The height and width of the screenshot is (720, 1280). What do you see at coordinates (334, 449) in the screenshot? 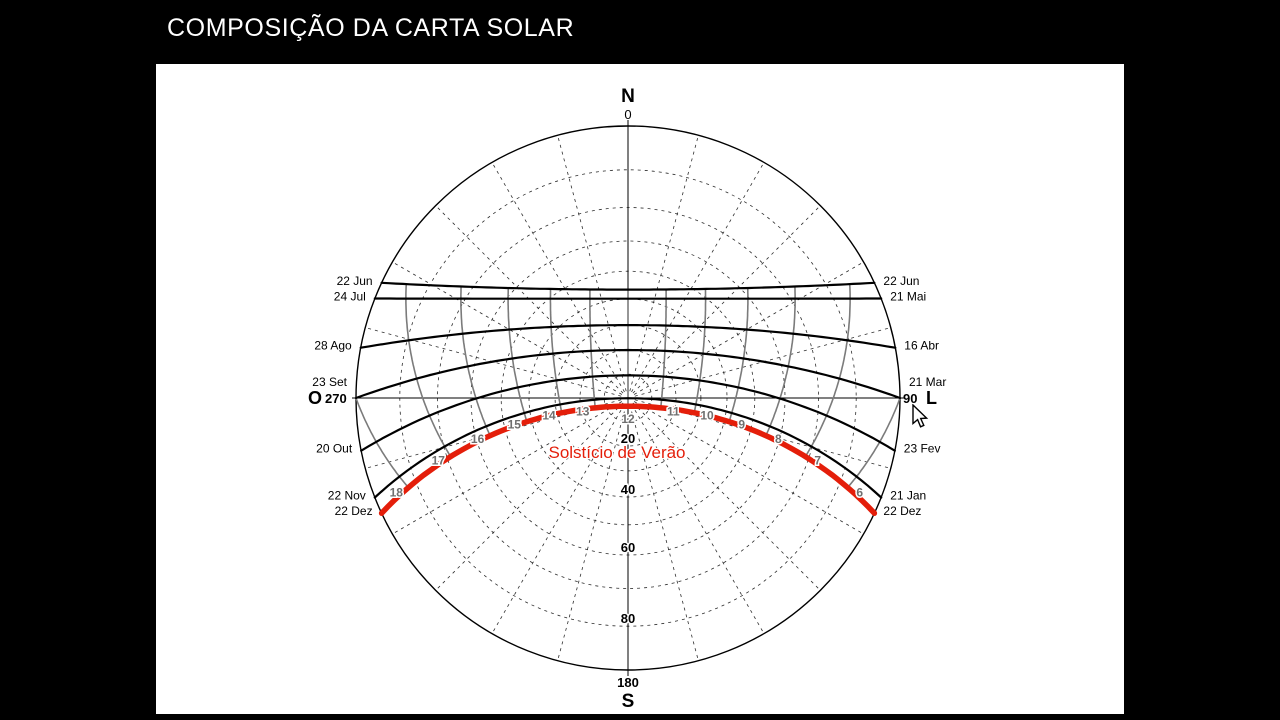
I see `date-label-left: 20 Out` at bounding box center [334, 449].